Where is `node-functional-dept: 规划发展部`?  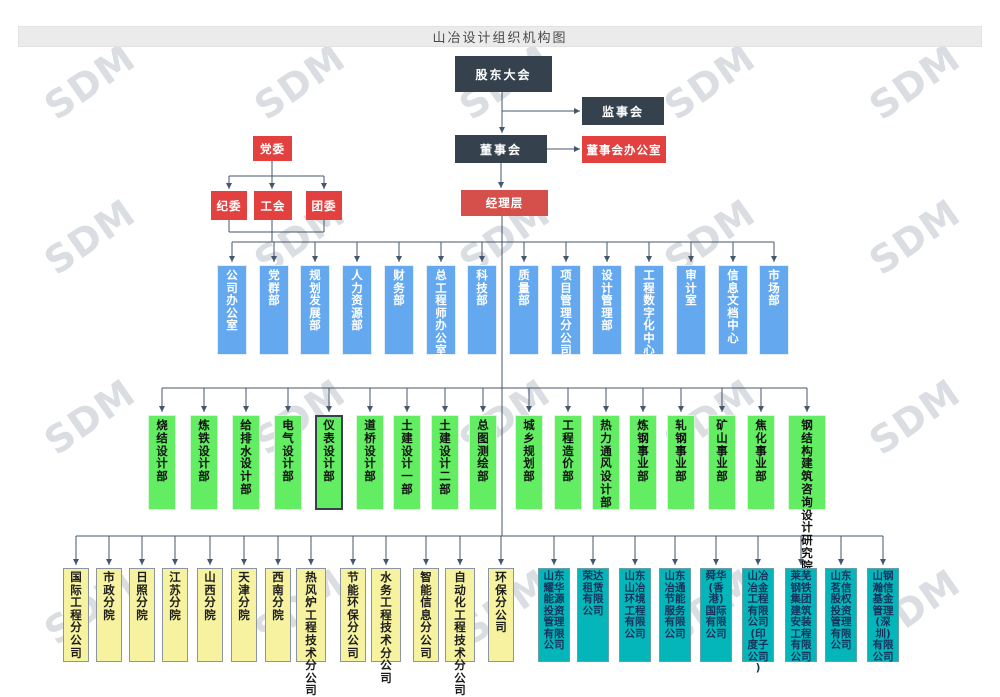
node-functional-dept: 规划发展部 is located at coordinates (315, 310).